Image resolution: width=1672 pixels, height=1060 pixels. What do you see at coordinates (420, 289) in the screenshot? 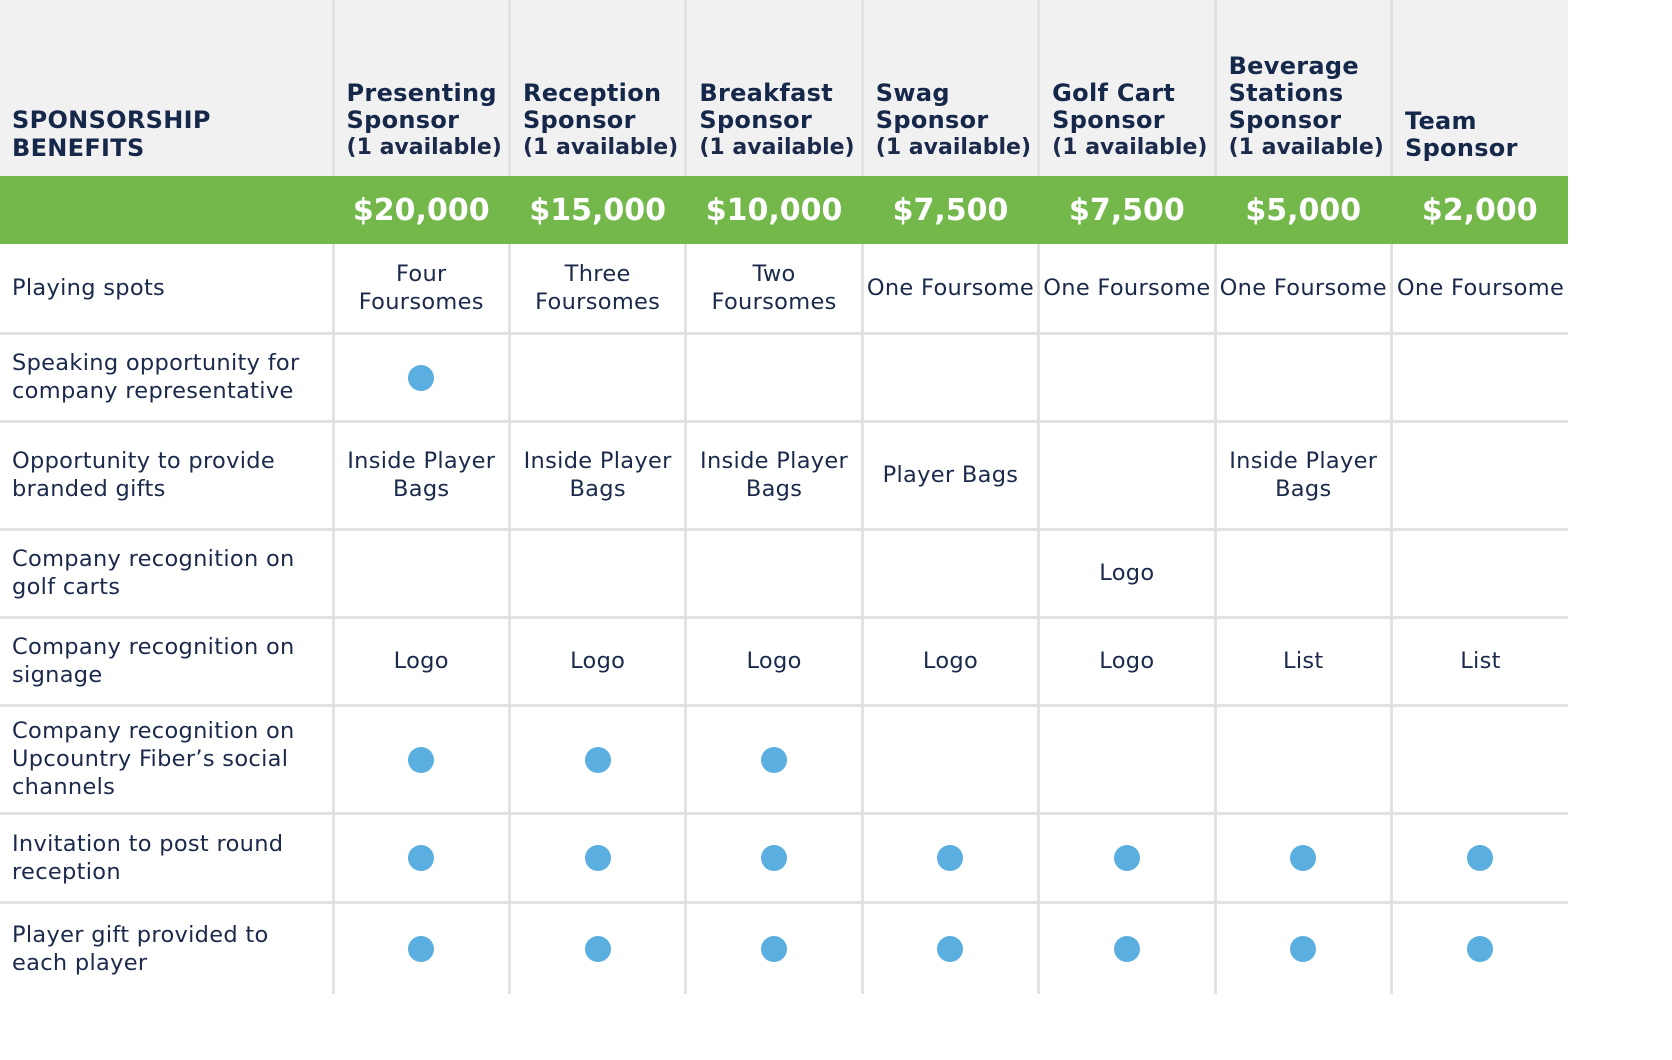
I see `benefit-value: Four Foursomes` at bounding box center [420, 289].